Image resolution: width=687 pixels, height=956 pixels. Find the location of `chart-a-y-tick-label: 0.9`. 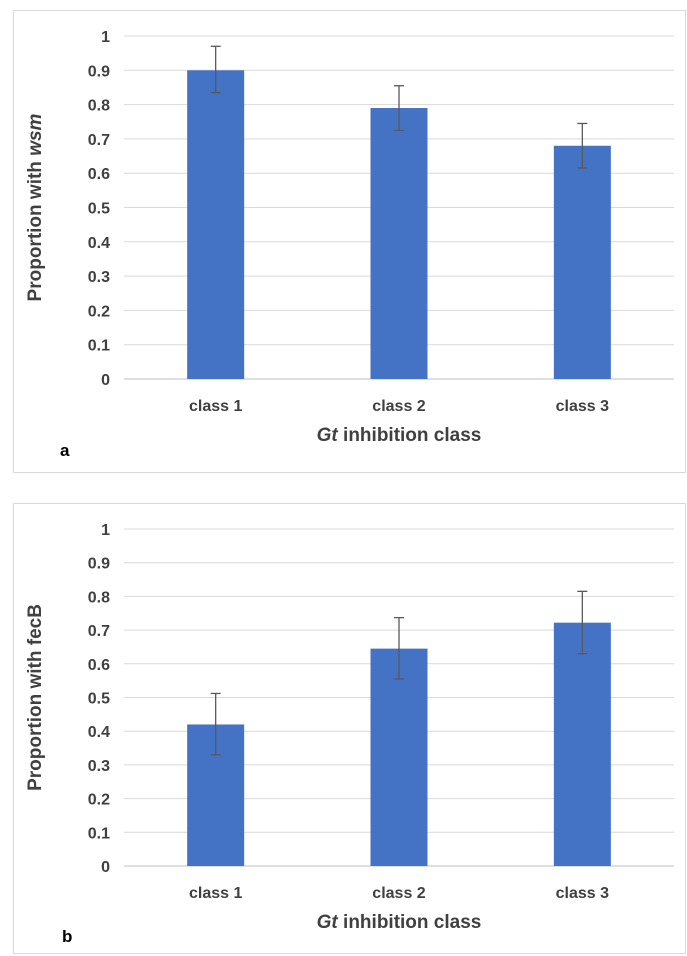

chart-a-y-tick-label: 0.9 is located at coordinates (99, 71).